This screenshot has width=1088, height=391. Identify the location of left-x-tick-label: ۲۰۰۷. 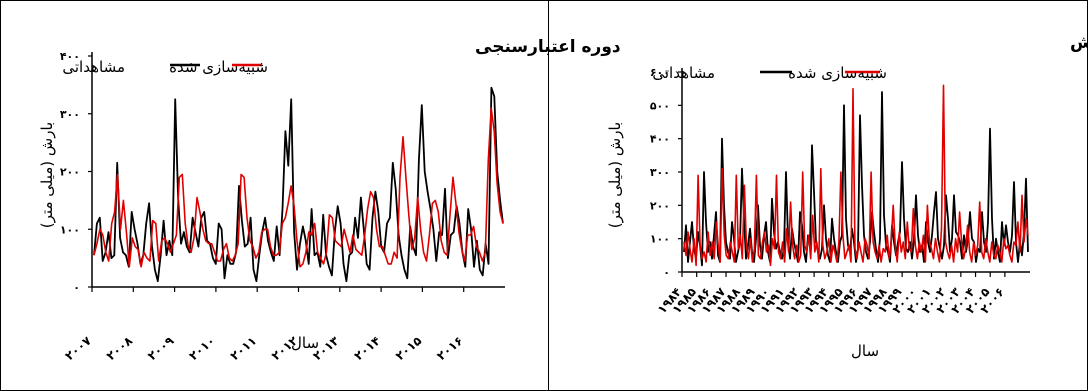
(78, 348).